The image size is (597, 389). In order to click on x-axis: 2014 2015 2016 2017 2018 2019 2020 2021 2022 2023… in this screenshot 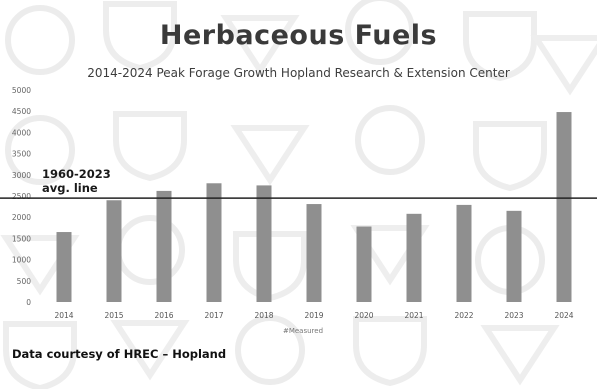, I will do `click(313, 315)`.